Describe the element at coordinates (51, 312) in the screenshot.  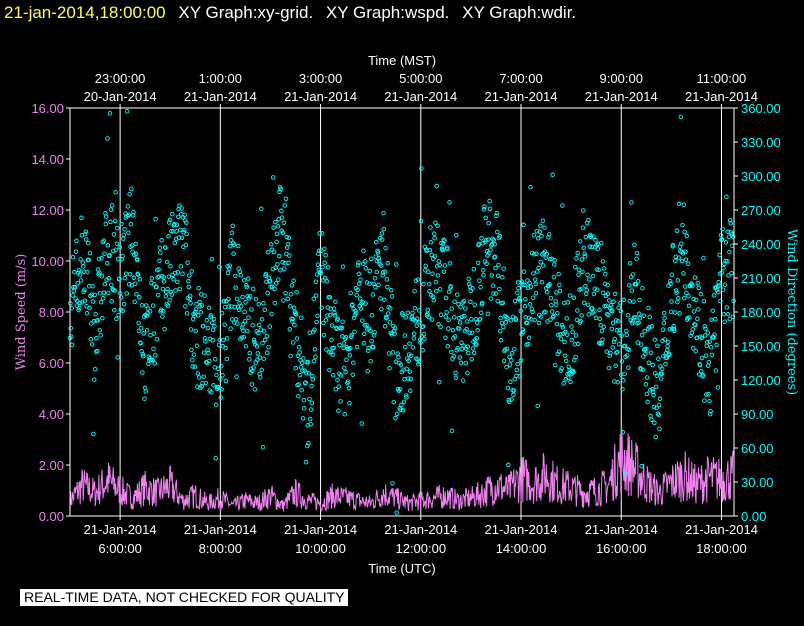
I see `left-tick-label: 8.00` at that location.